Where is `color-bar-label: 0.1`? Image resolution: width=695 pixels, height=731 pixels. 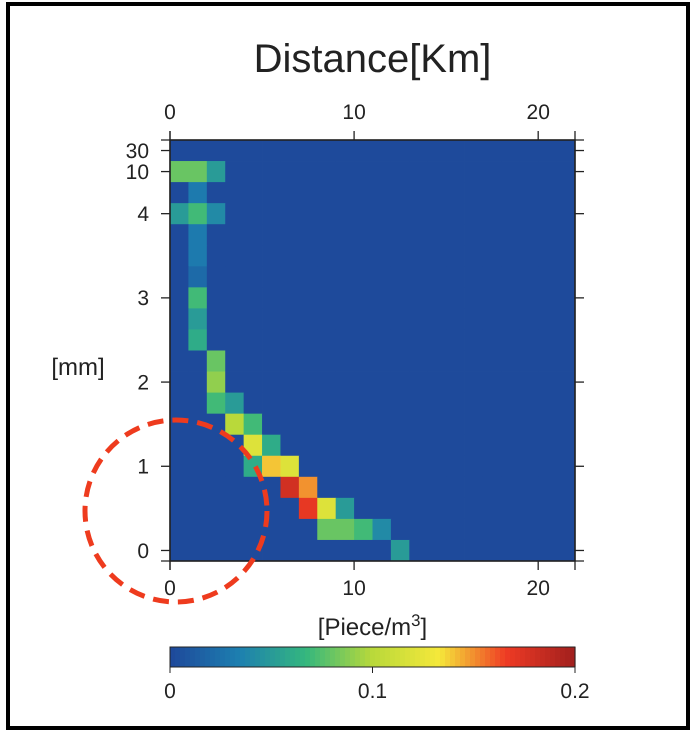
color-bar-label: 0.1 is located at coordinates (373, 691).